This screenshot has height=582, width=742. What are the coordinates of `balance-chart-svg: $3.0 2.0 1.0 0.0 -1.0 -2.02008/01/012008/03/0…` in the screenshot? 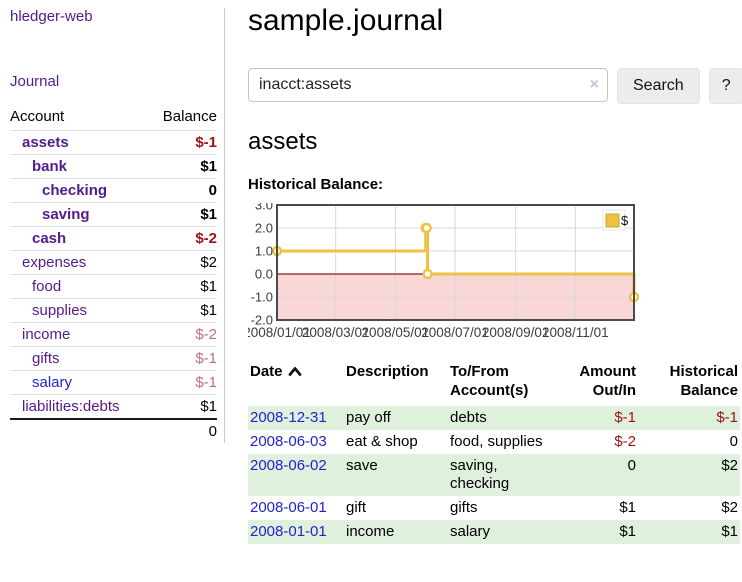 It's located at (444, 271).